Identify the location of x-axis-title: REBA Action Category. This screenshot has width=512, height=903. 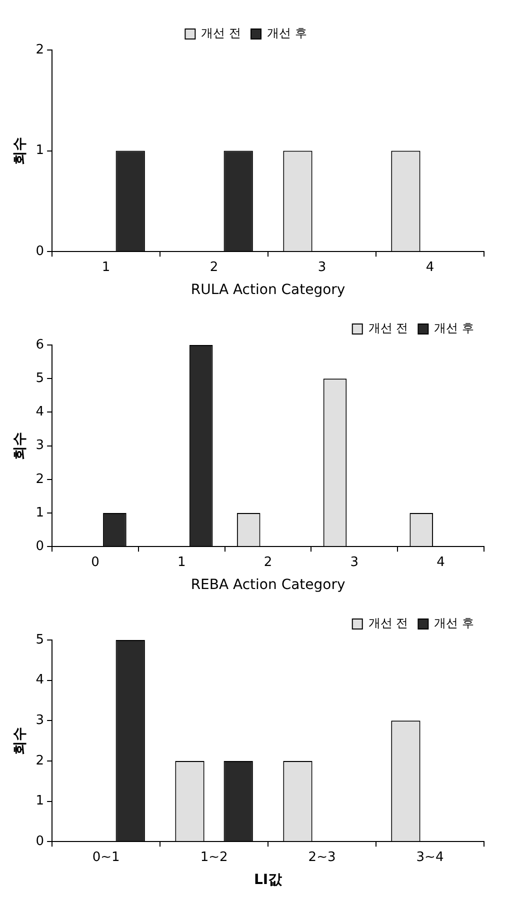
(268, 585).